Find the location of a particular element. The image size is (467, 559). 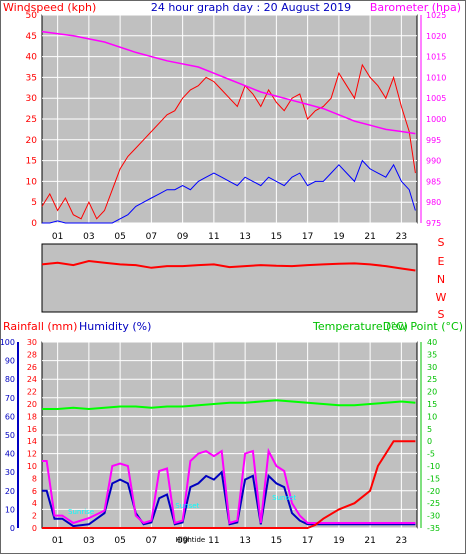

rain-tick-label: 14 is located at coordinates (32, 441).